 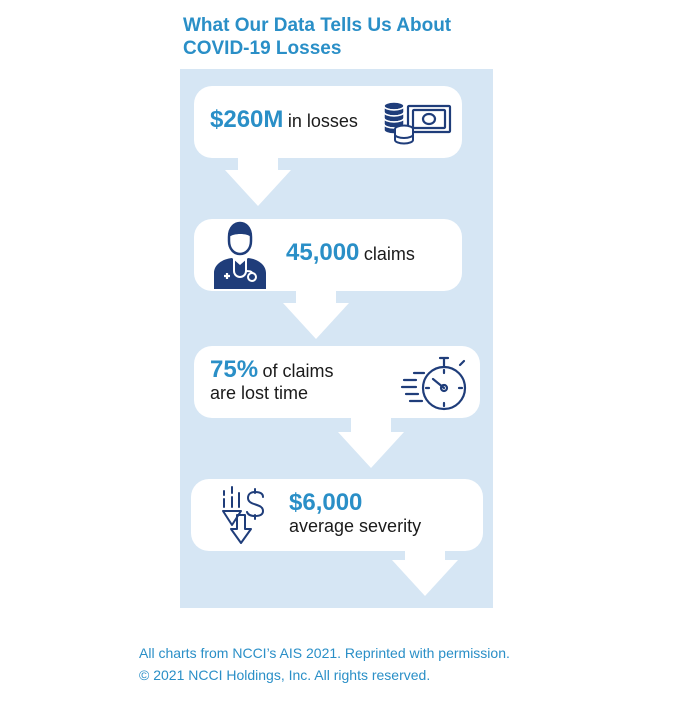 What do you see at coordinates (355, 526) in the screenshot?
I see `severity-label: average severity` at bounding box center [355, 526].